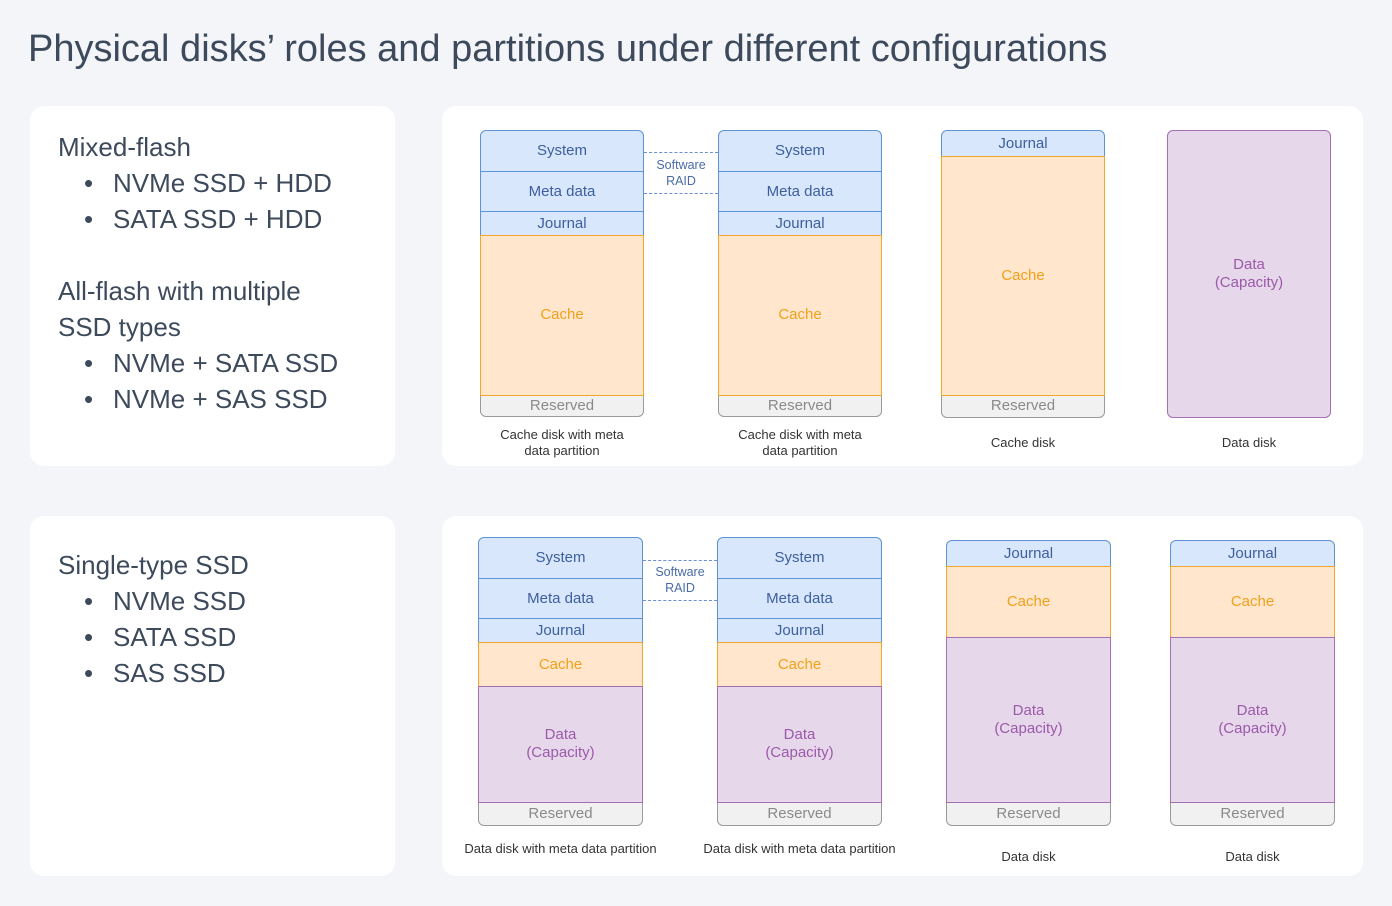 Image resolution: width=1392 pixels, height=906 pixels. I want to click on config-heading: Single-type SSD, so click(153, 565).